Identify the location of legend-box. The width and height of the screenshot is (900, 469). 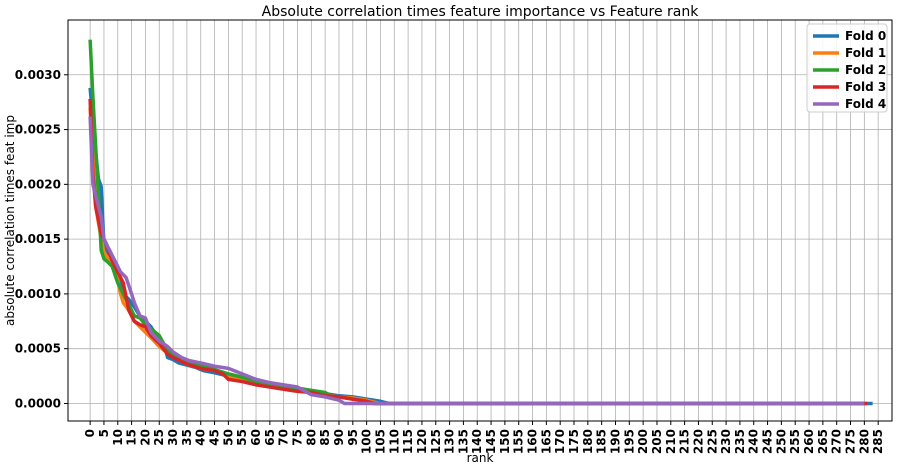
(847, 68).